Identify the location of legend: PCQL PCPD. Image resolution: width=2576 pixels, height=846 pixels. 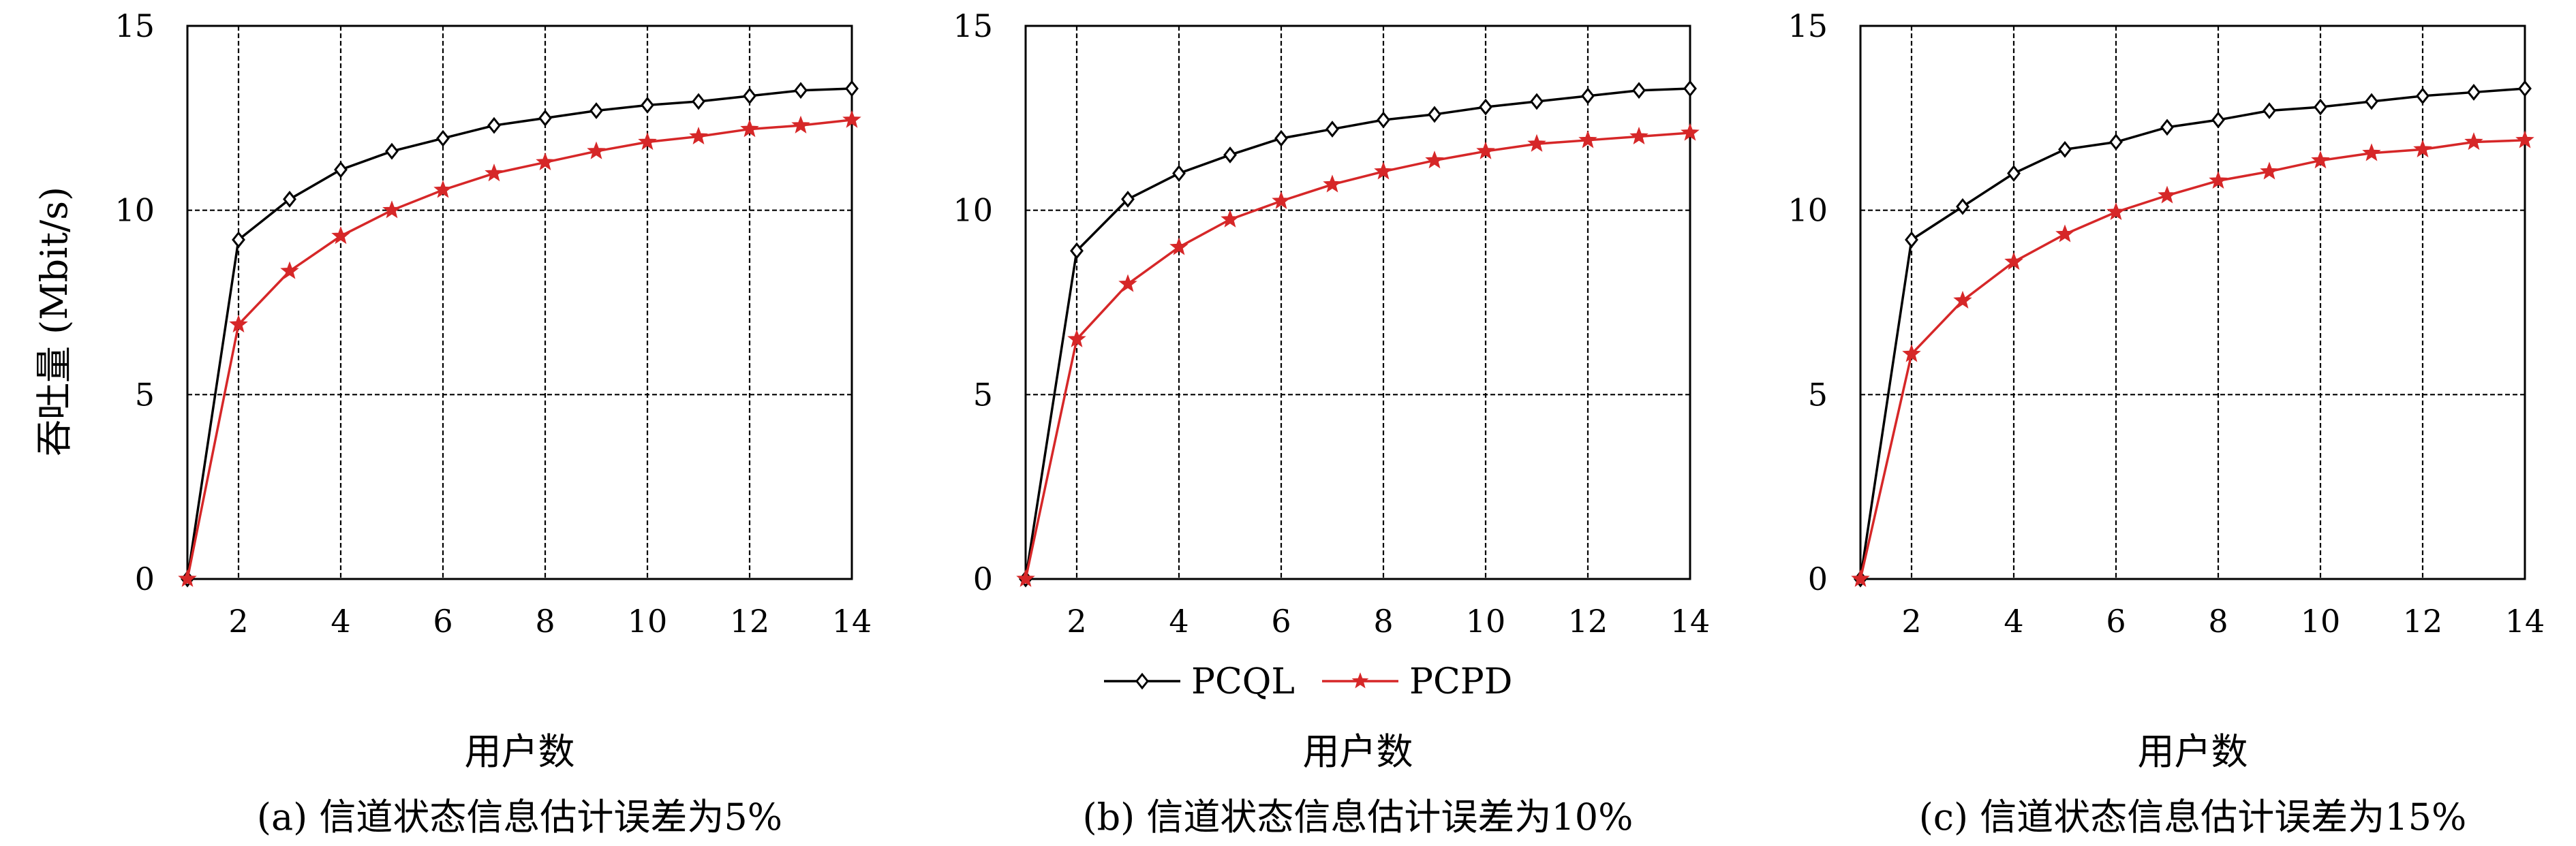
(1308, 681).